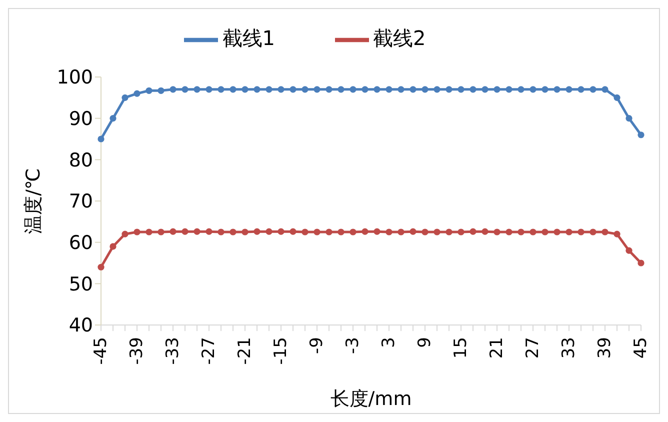 This screenshot has height=422, width=668. What do you see at coordinates (80, 284) in the screenshot?
I see `y-tick-label: 50` at bounding box center [80, 284].